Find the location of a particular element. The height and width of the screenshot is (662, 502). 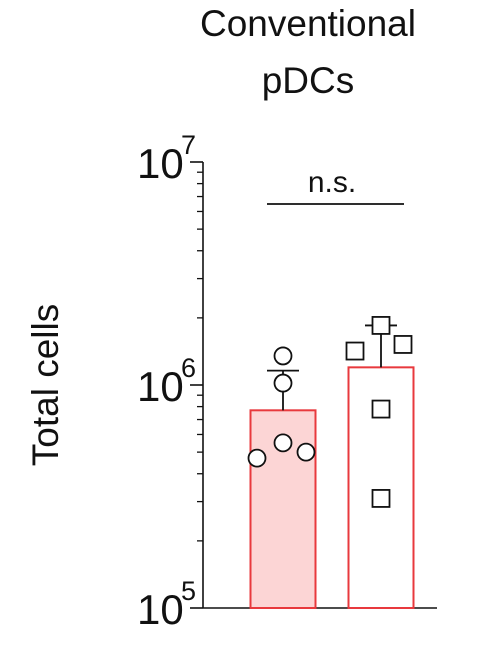

significance-annotation: n.s. is located at coordinates (335, 185).